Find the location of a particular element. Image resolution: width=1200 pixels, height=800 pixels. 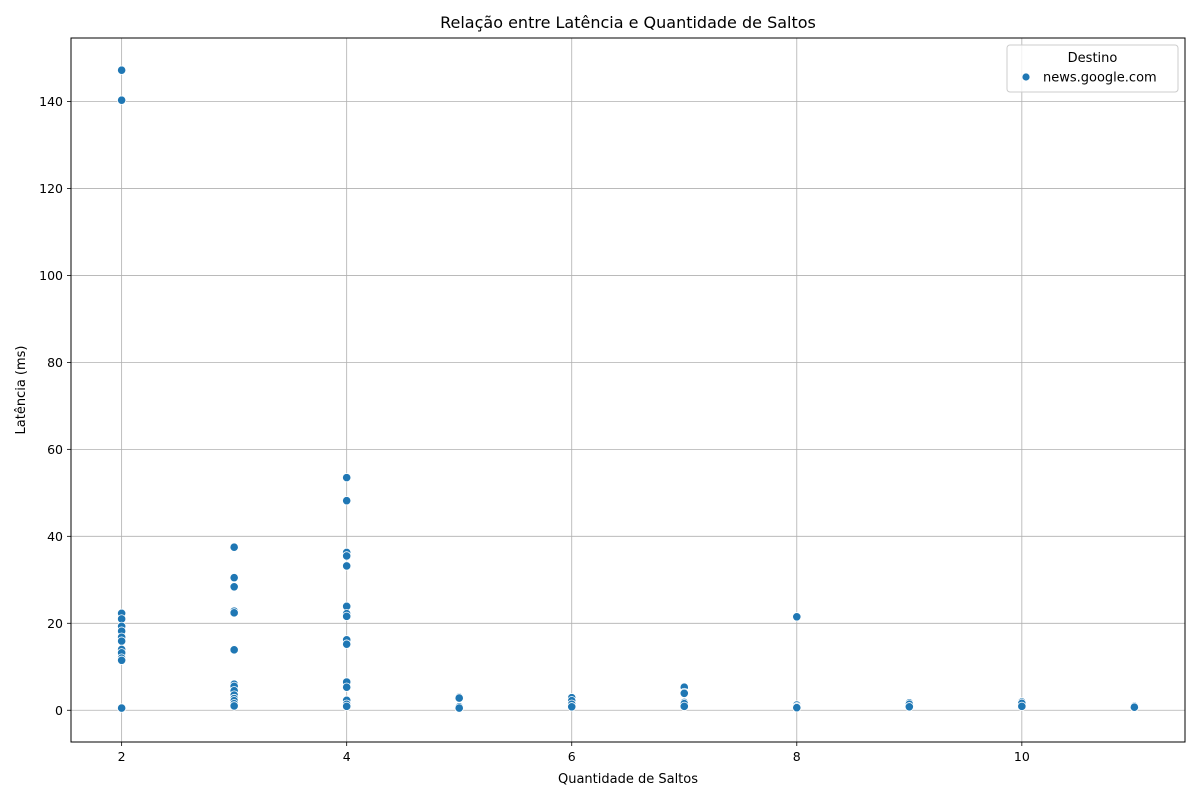

y-axis-label: Latência (ms) is located at coordinates (21, 390).